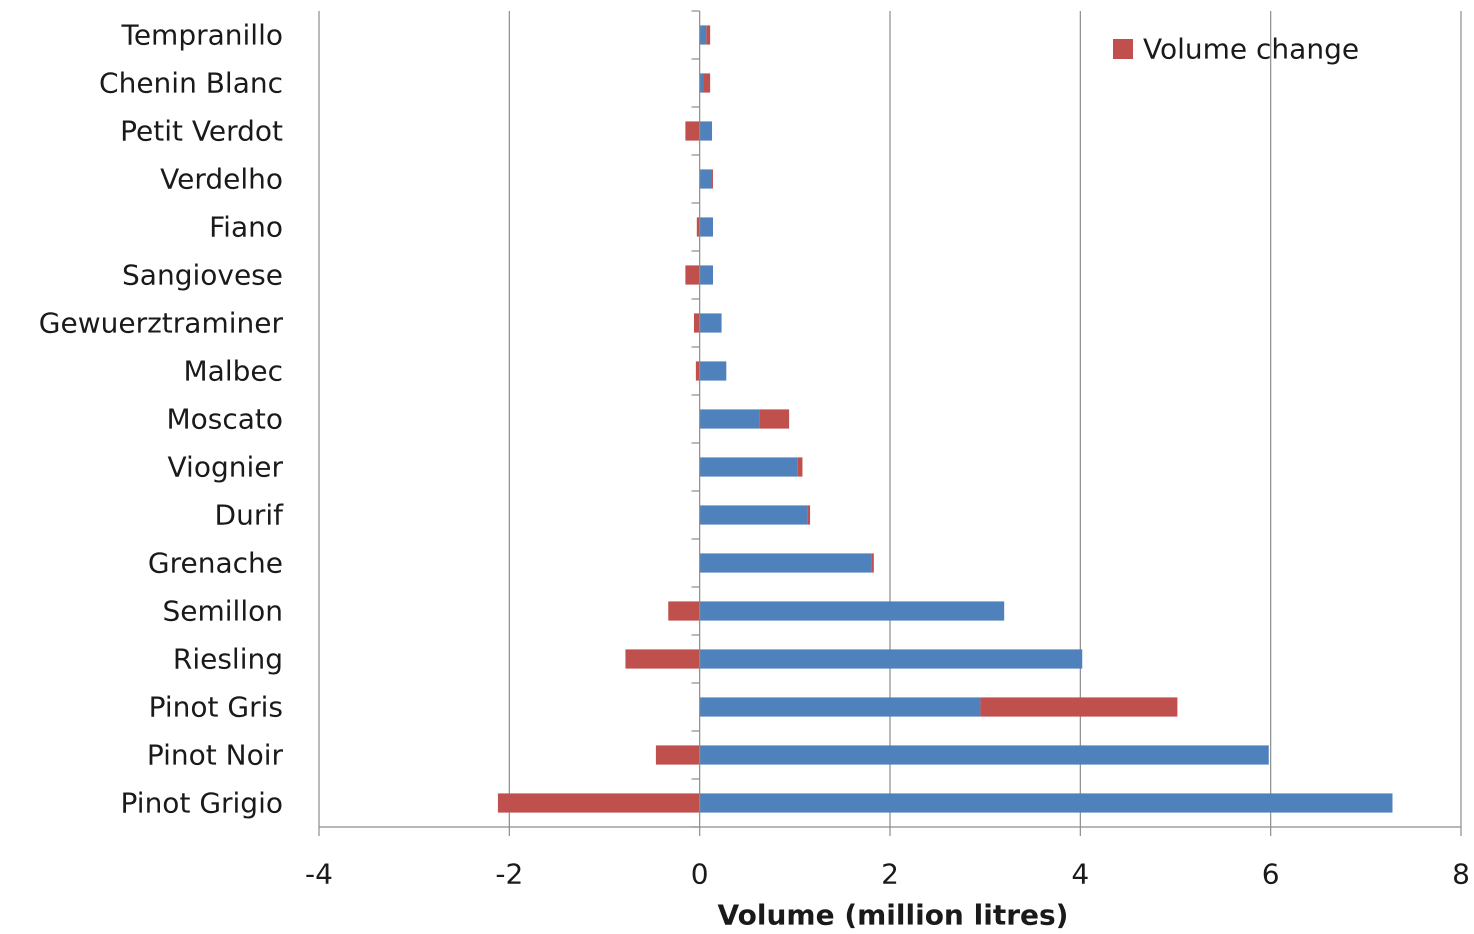  What do you see at coordinates (684, 611) in the screenshot?
I see `bar-change-semillon` at bounding box center [684, 611].